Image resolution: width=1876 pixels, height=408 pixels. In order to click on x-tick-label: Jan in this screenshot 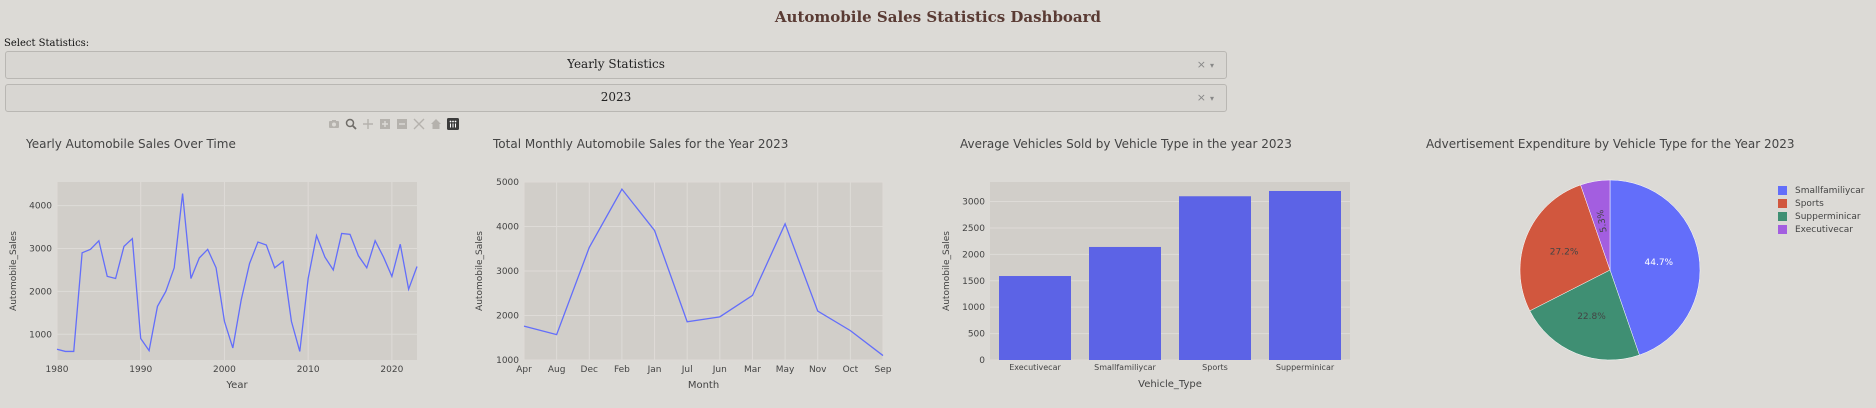, I will do `click(654, 370)`.